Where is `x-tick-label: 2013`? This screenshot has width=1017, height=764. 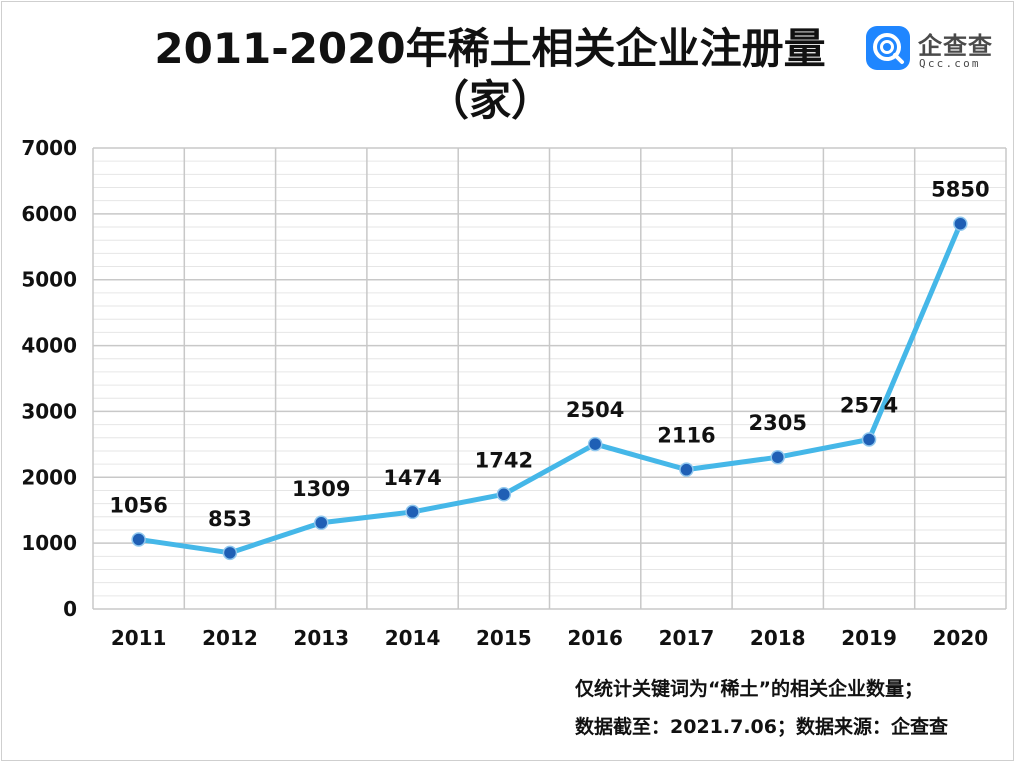 x-tick-label: 2013 is located at coordinates (321, 638).